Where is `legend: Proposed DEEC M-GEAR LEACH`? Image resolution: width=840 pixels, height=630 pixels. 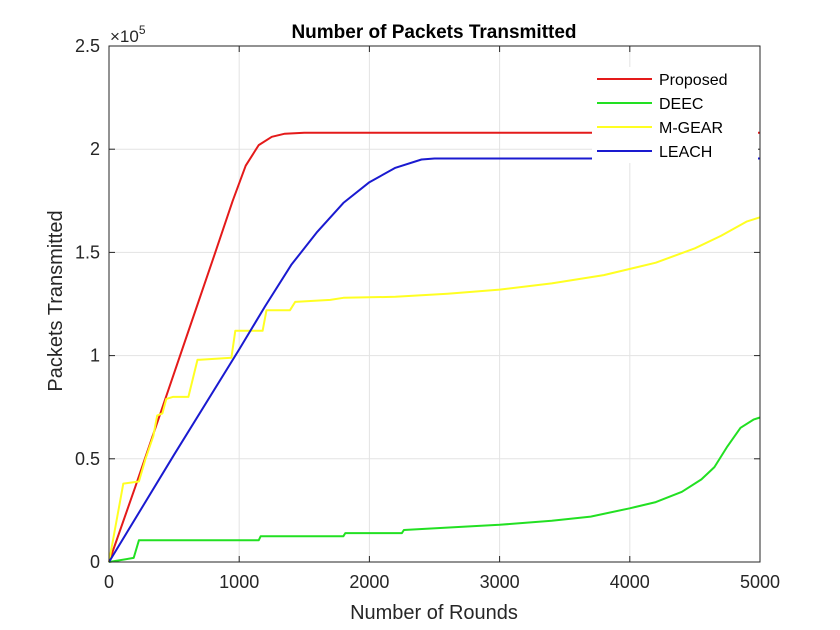
legend: Proposed DEEC M-GEAR LEACH is located at coordinates (675, 115).